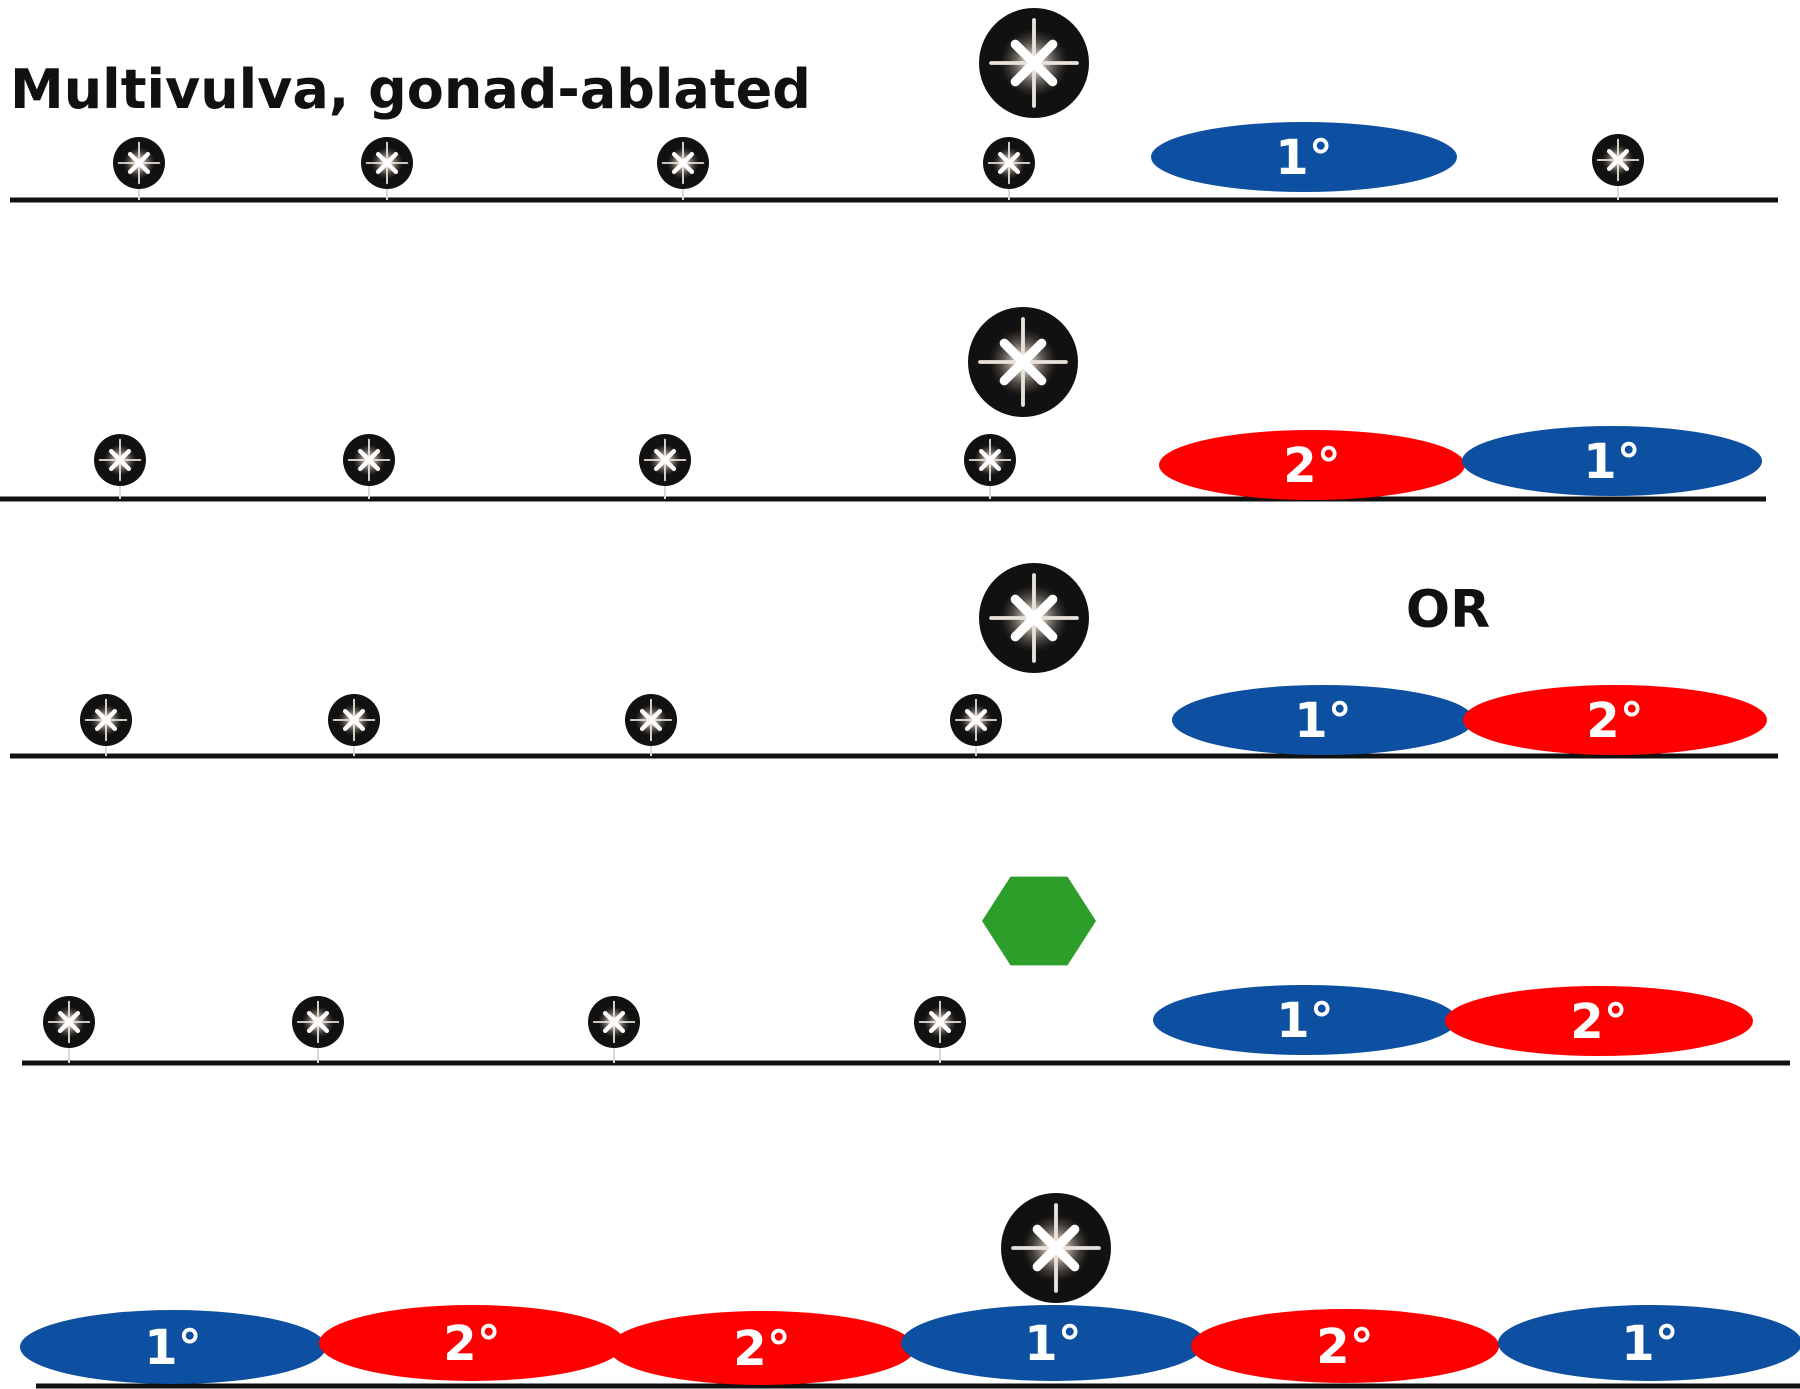 The width and height of the screenshot is (1800, 1389). I want to click on row-3: 1° 2°, so click(894, 661).